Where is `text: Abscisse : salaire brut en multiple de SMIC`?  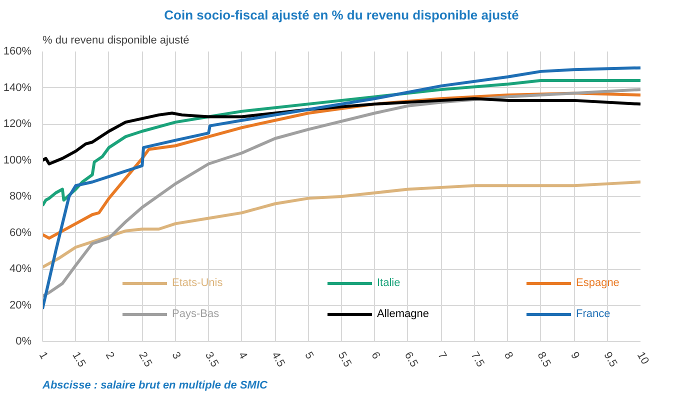 text: Abscisse : salaire brut en multiple de SMIC is located at coordinates (155, 386).